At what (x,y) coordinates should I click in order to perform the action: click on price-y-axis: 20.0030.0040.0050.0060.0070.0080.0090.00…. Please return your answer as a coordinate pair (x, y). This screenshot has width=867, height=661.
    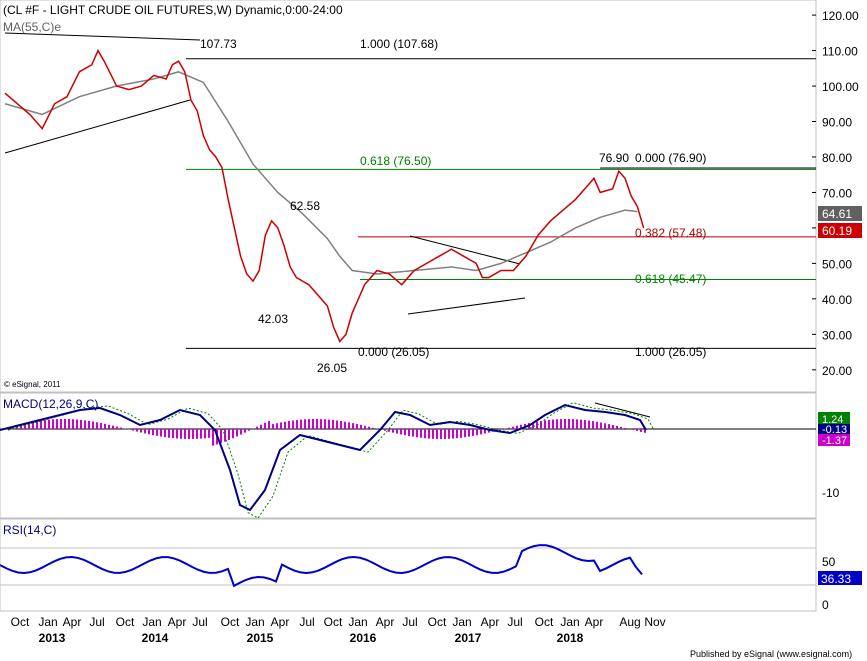
    Looking at the image, I should click on (835, 193).